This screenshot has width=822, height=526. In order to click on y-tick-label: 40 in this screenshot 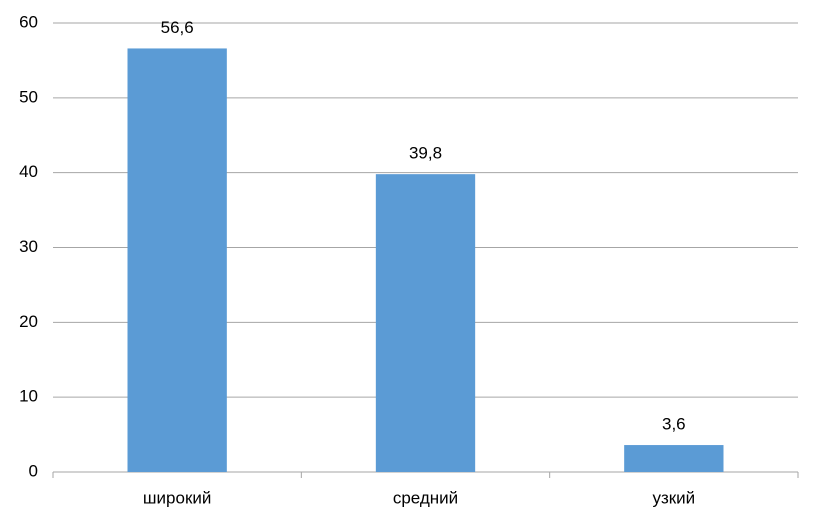, I will do `click(28, 171)`.